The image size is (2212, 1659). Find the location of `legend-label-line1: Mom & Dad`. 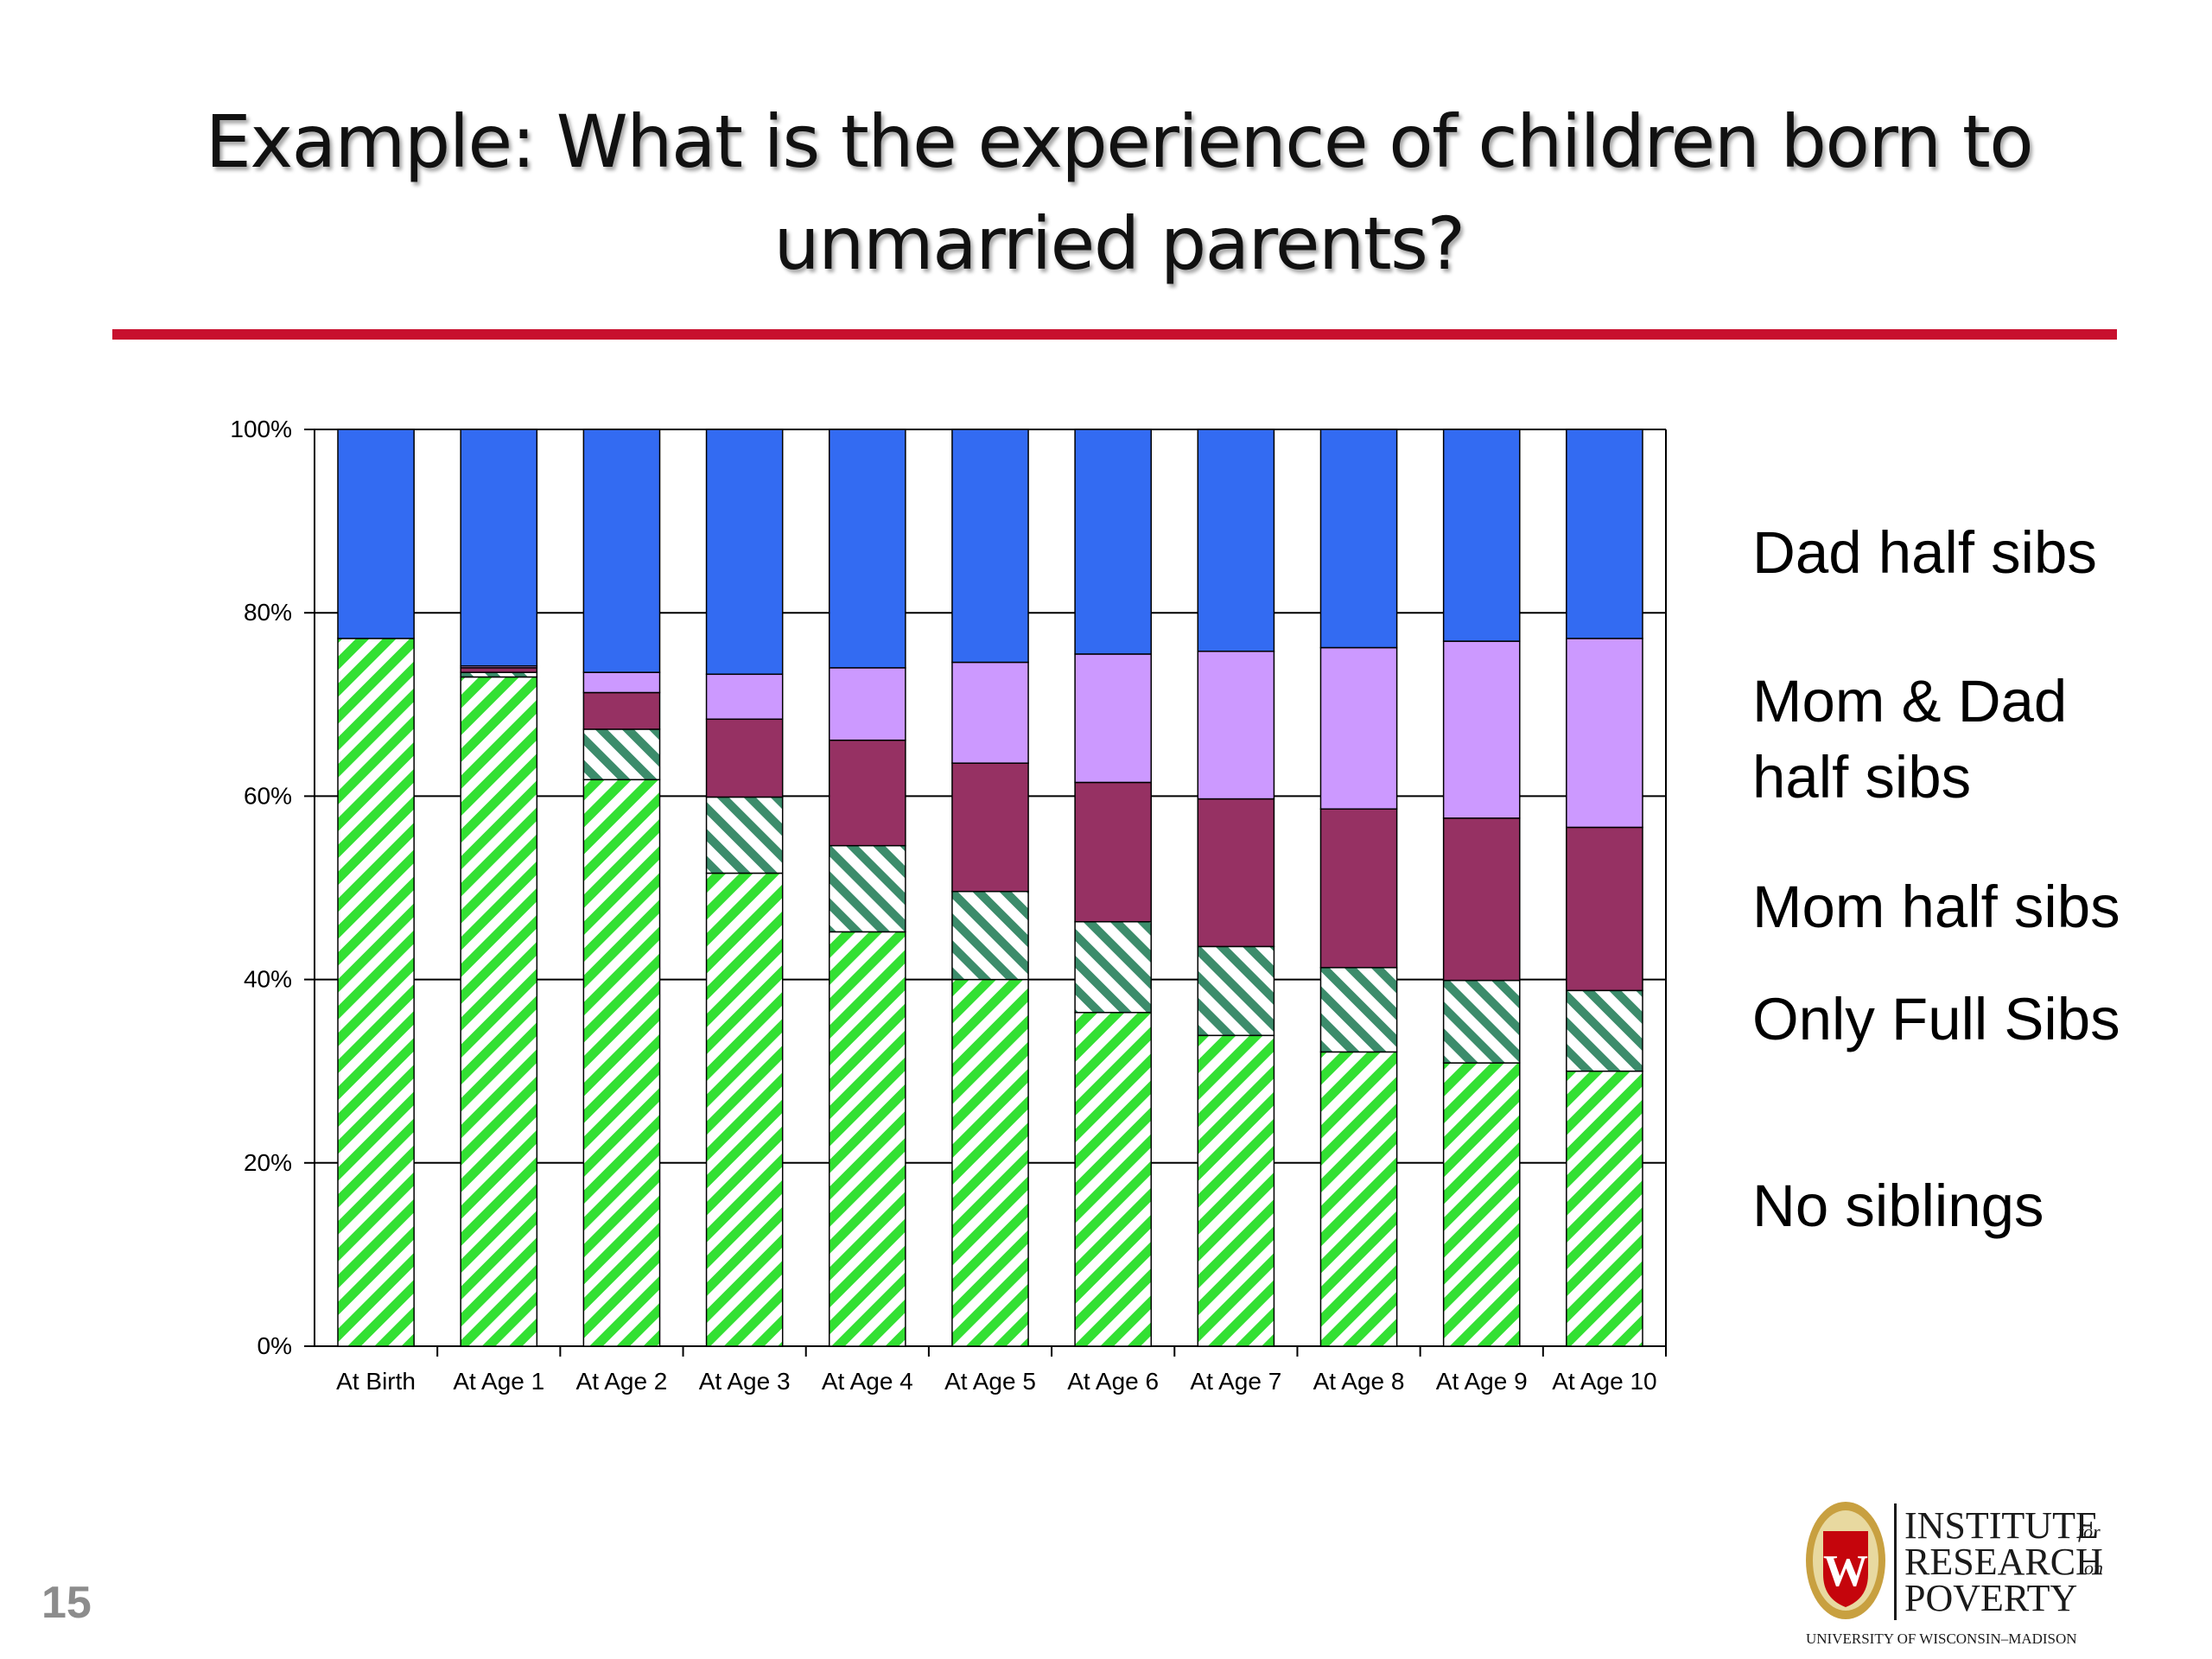

legend-label-line1: Mom & Dad is located at coordinates (1910, 701).